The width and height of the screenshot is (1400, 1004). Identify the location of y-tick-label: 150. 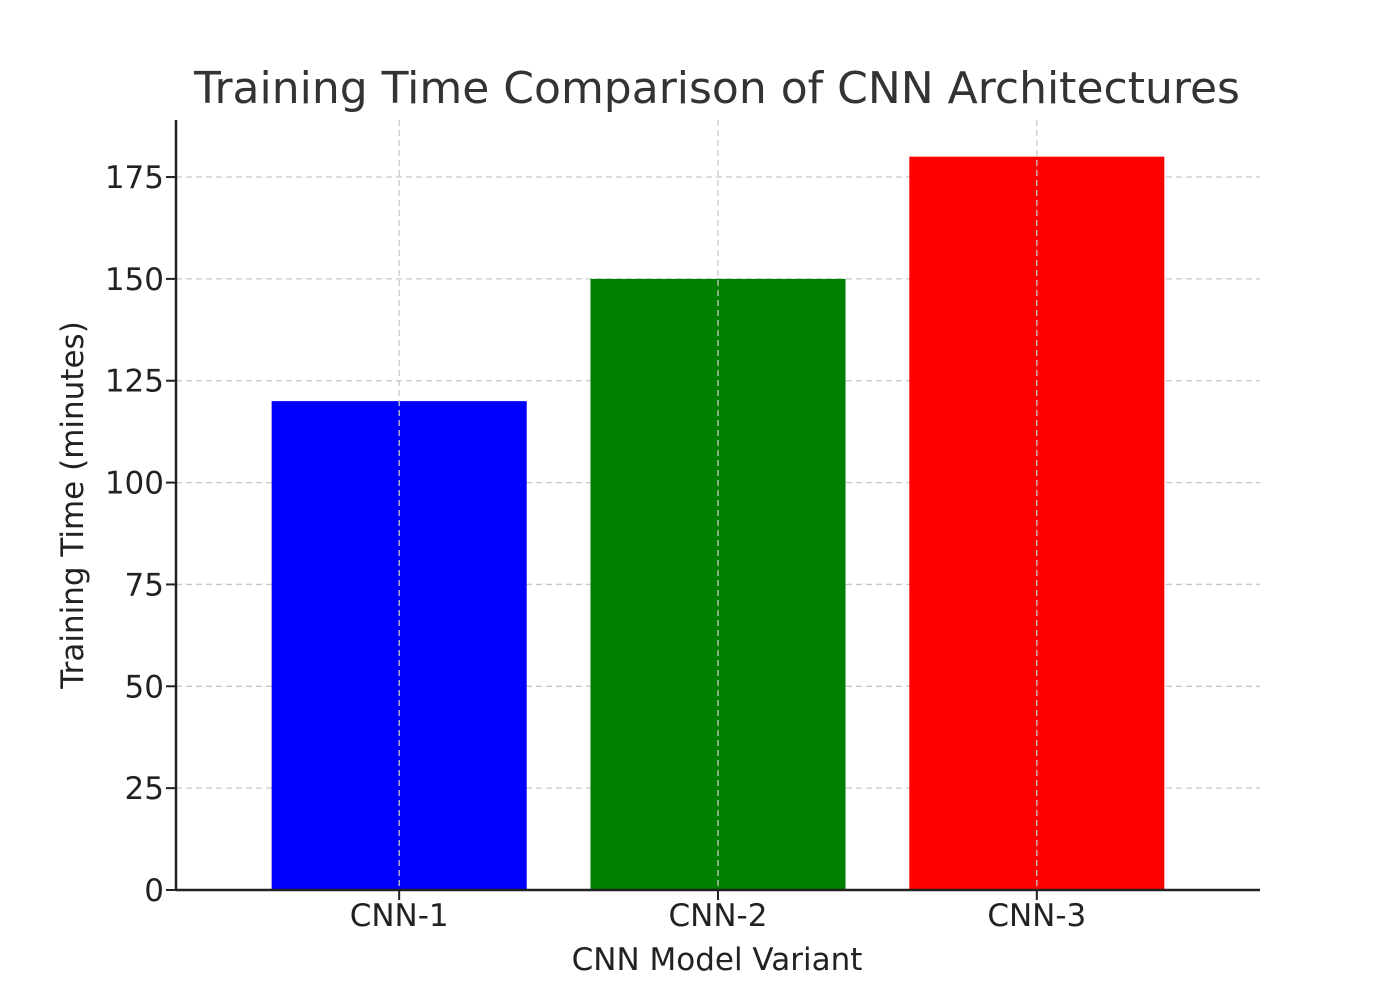
(134, 280).